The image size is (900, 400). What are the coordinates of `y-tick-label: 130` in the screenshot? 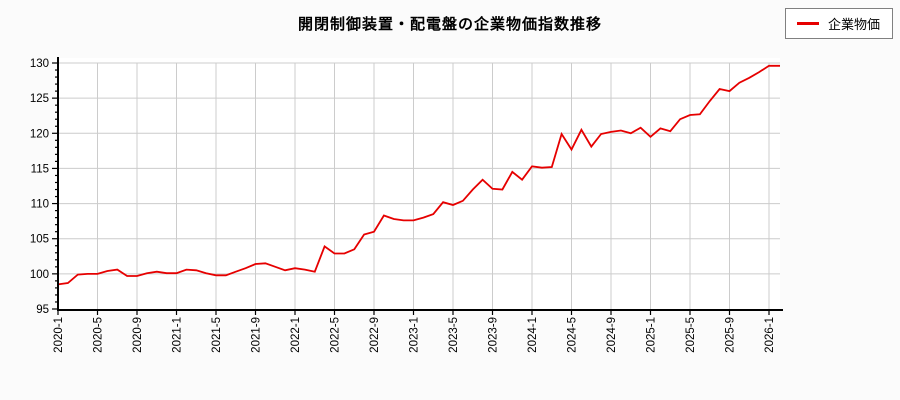 It's located at (39, 64).